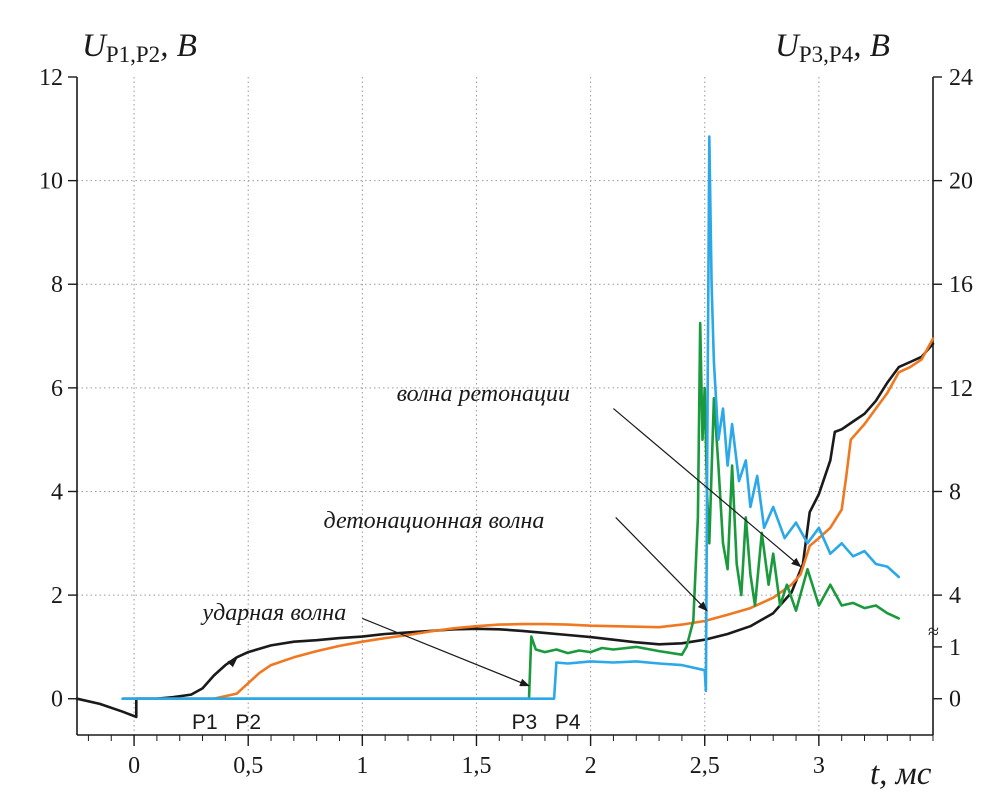  I want to click on y-right-tick-label: 12, so click(961, 389).